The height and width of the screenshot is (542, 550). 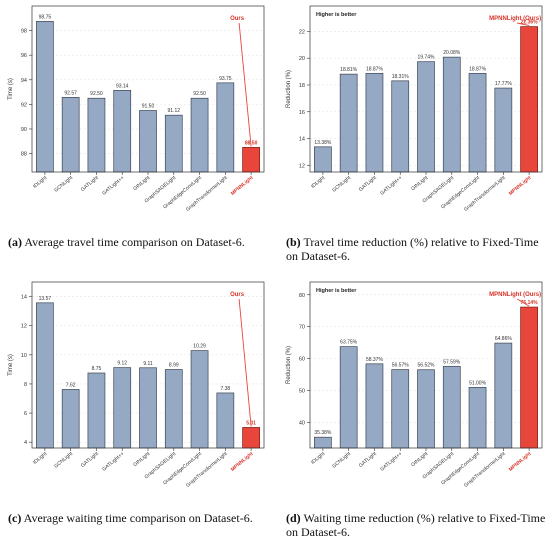 What do you see at coordinates (24, 32) in the screenshot?
I see `y-tick-label: 98` at bounding box center [24, 32].